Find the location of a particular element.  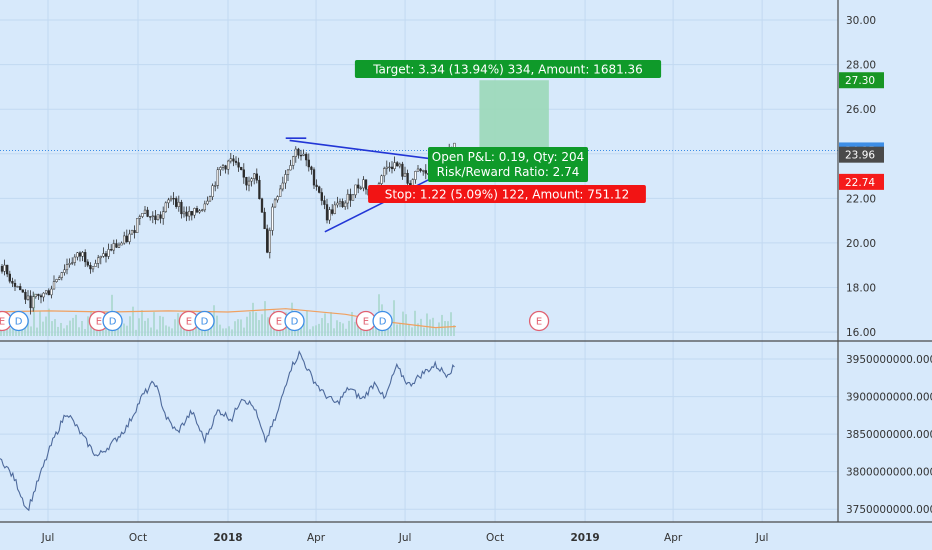

price-tick-label: 26.00 is located at coordinates (861, 110).